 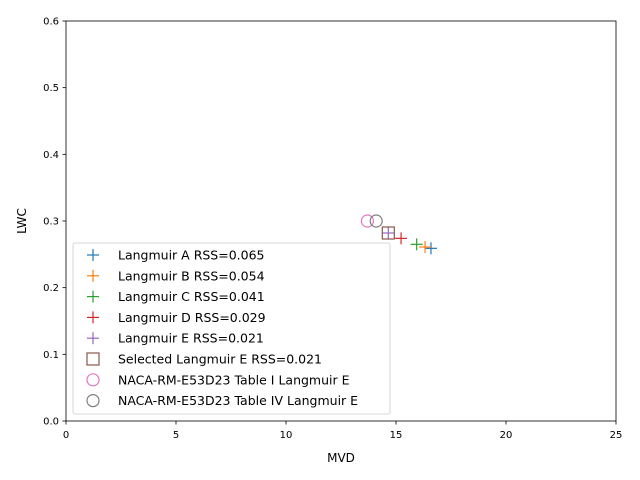 What do you see at coordinates (191, 296) in the screenshot?
I see `legend-entry: Langmuir C RSS=0.041` at bounding box center [191, 296].